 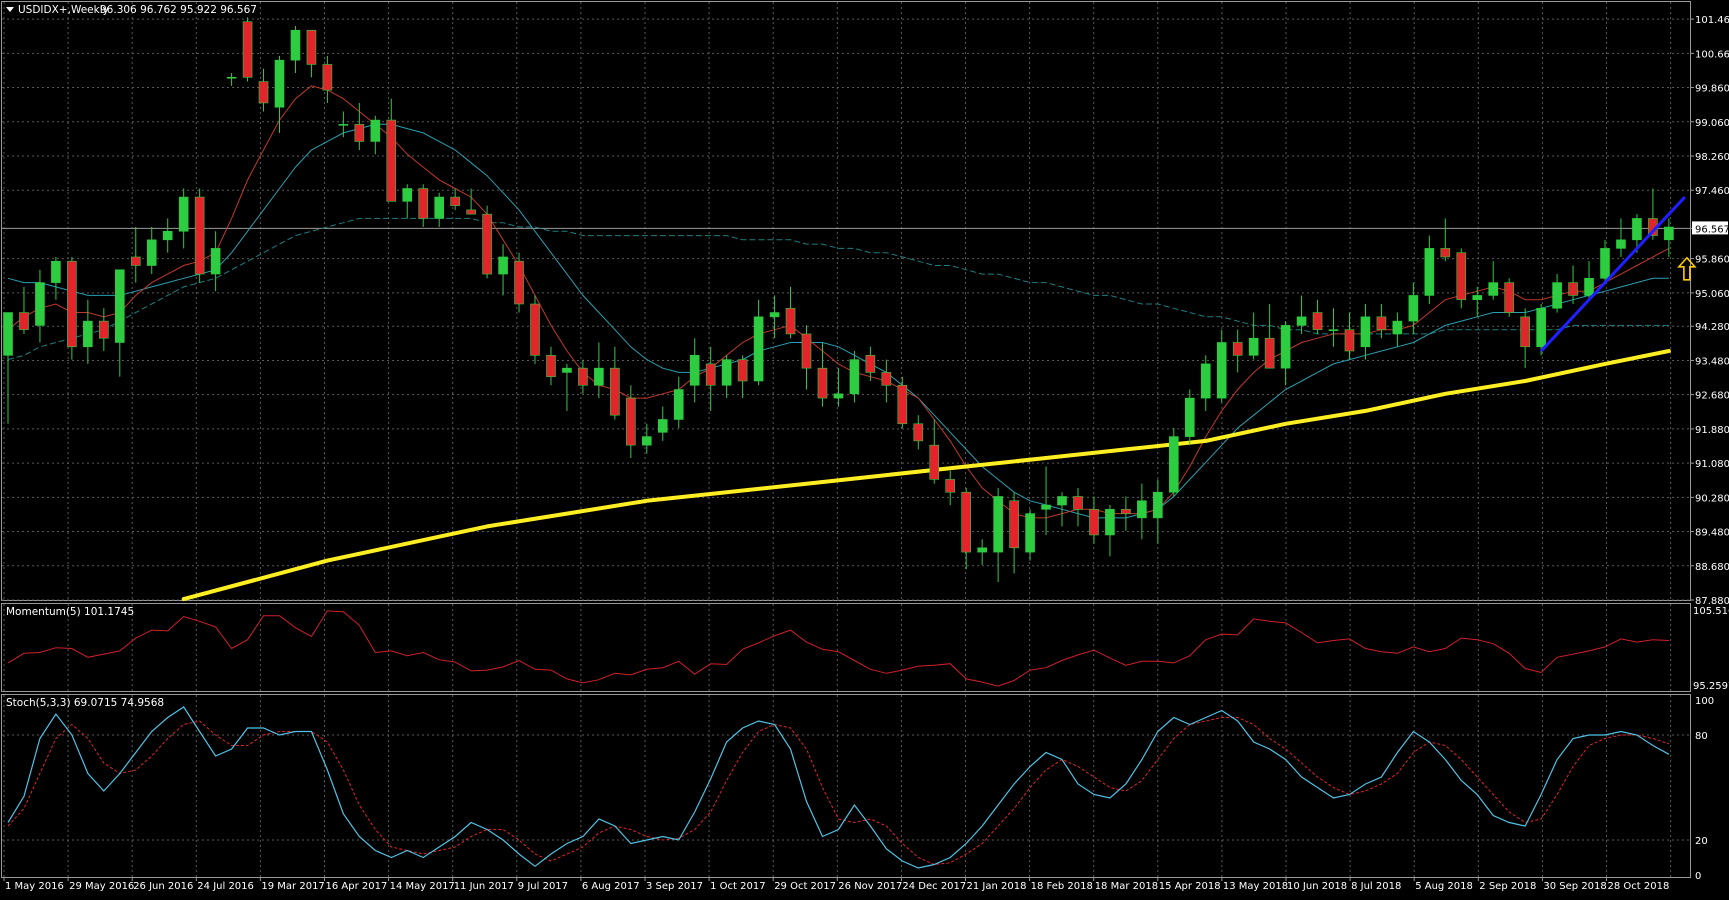 What do you see at coordinates (1712, 229) in the screenshot?
I see `last-price-label: 96.567` at bounding box center [1712, 229].